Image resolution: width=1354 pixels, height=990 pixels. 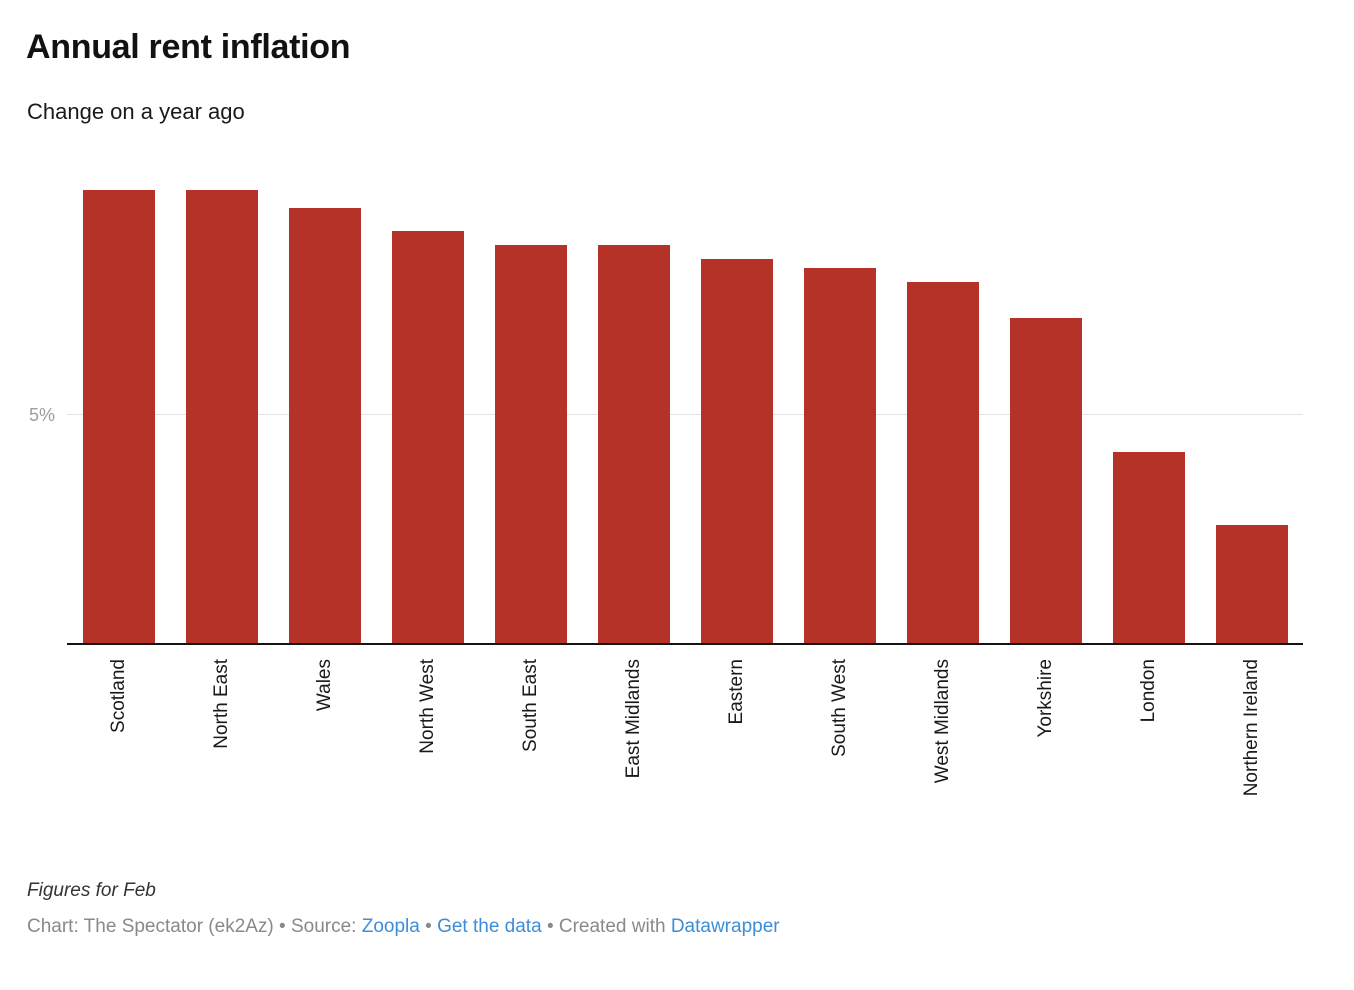 I want to click on chart-subtitle: Change on a year ago, so click(x=136, y=111).